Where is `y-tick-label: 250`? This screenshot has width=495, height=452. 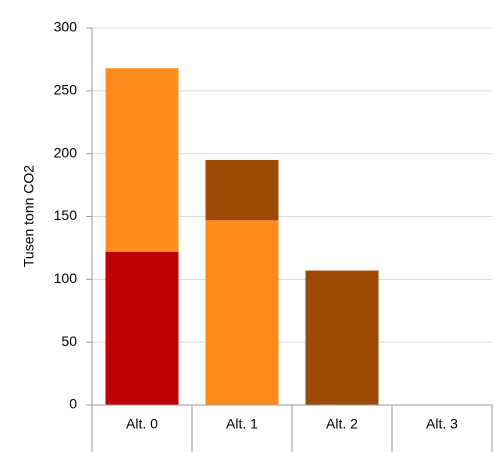 y-tick-label: 250 is located at coordinates (66, 90).